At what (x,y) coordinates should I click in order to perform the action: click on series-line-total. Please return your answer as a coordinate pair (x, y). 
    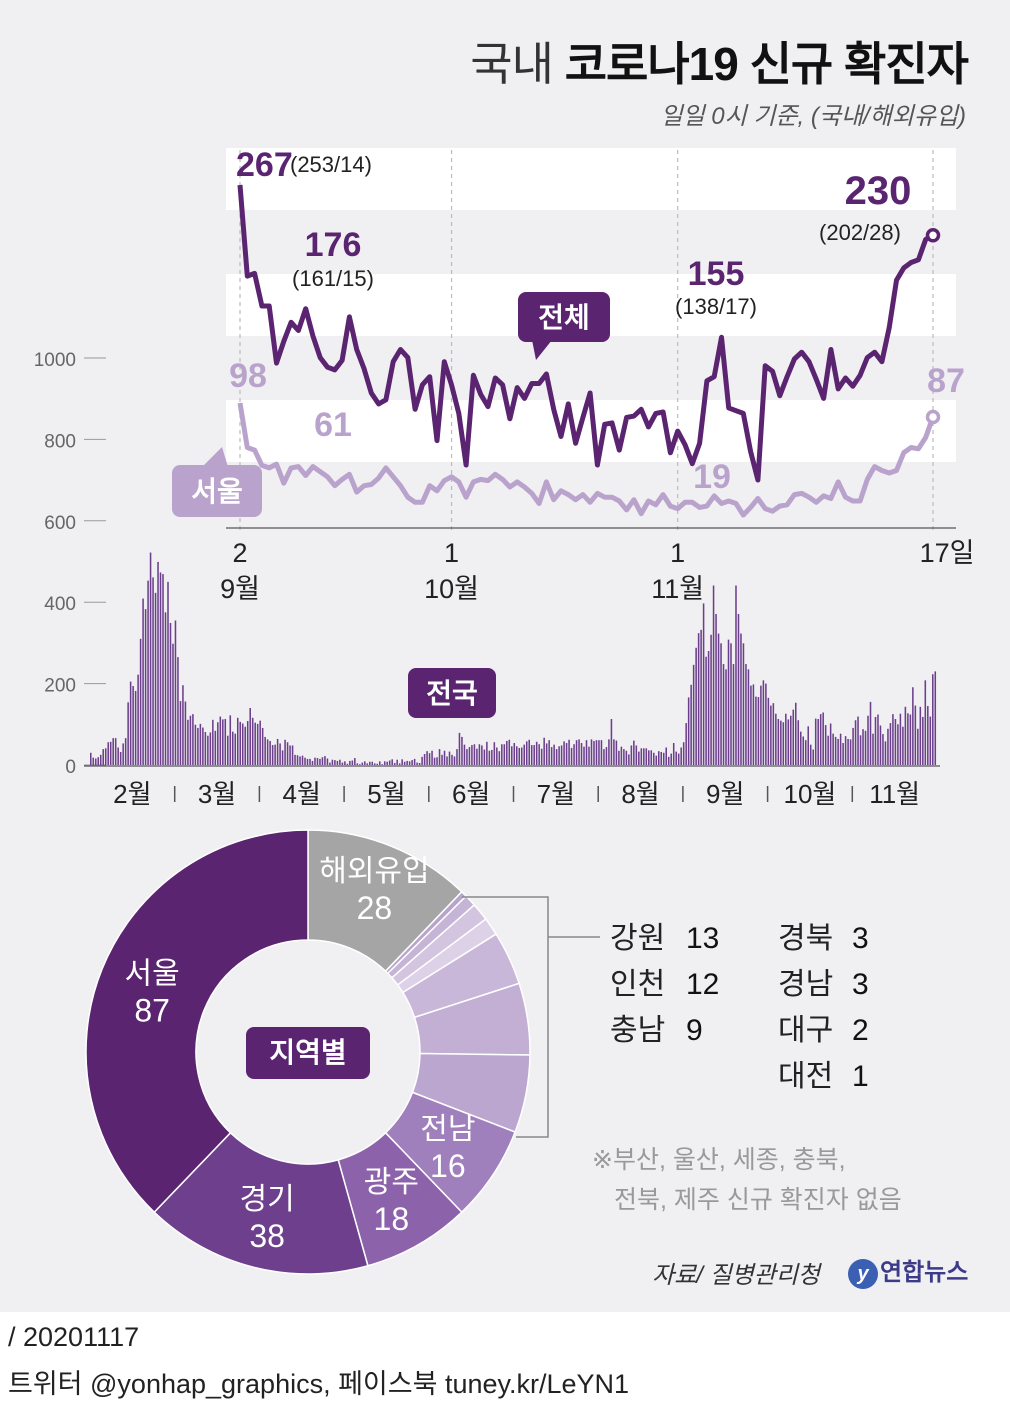
    Looking at the image, I should click on (586, 333).